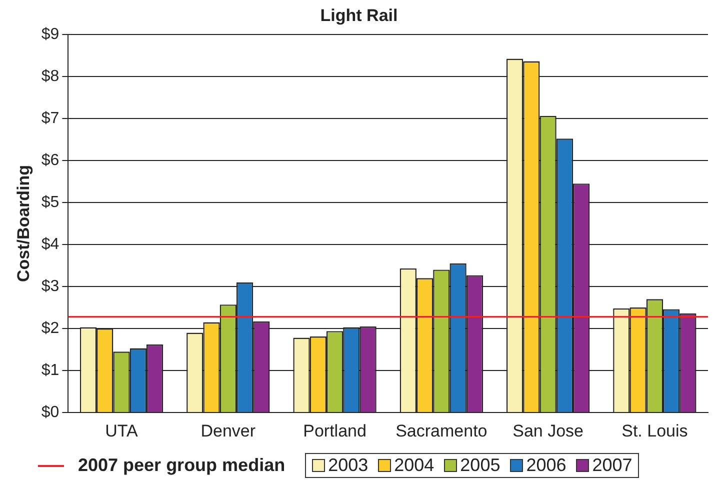 The image size is (718, 480). I want to click on legend-label: 2007 peer group median, so click(182, 465).